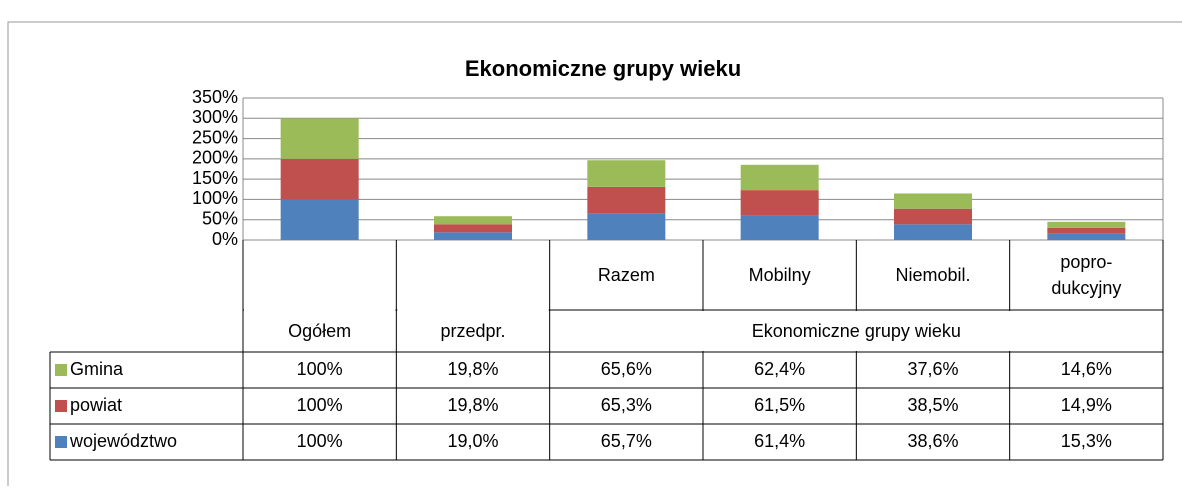  Describe the element at coordinates (932, 369) in the screenshot. I see `table-cell: 37,6%` at that location.